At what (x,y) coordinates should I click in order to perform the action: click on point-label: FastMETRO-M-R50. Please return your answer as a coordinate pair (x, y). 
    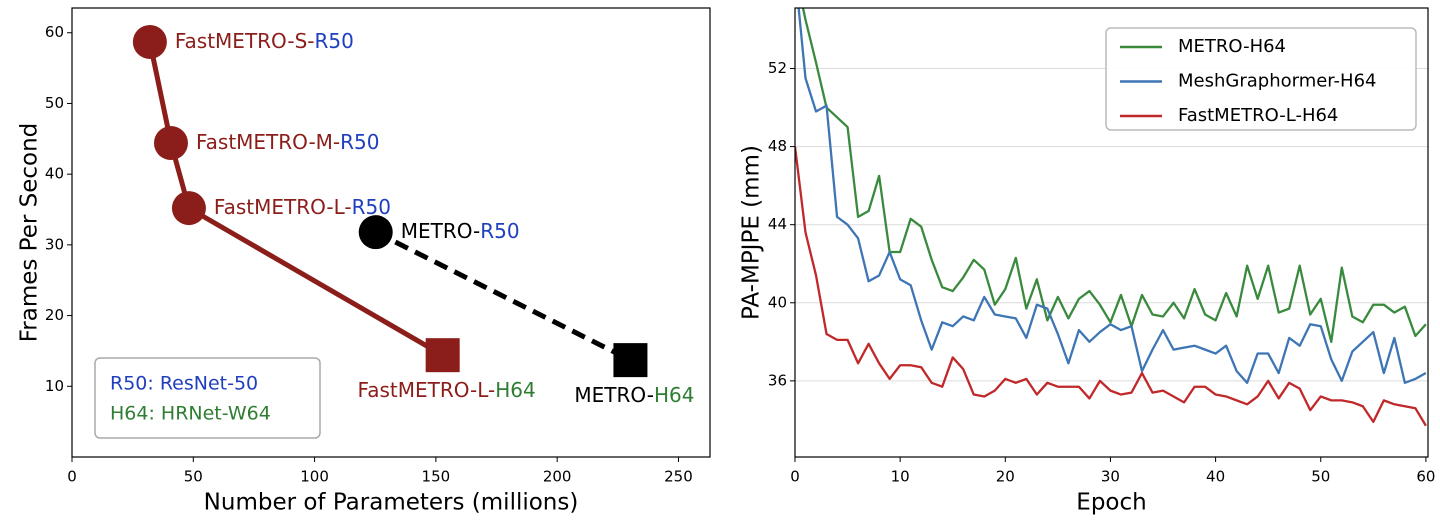
    Looking at the image, I should click on (288, 142).